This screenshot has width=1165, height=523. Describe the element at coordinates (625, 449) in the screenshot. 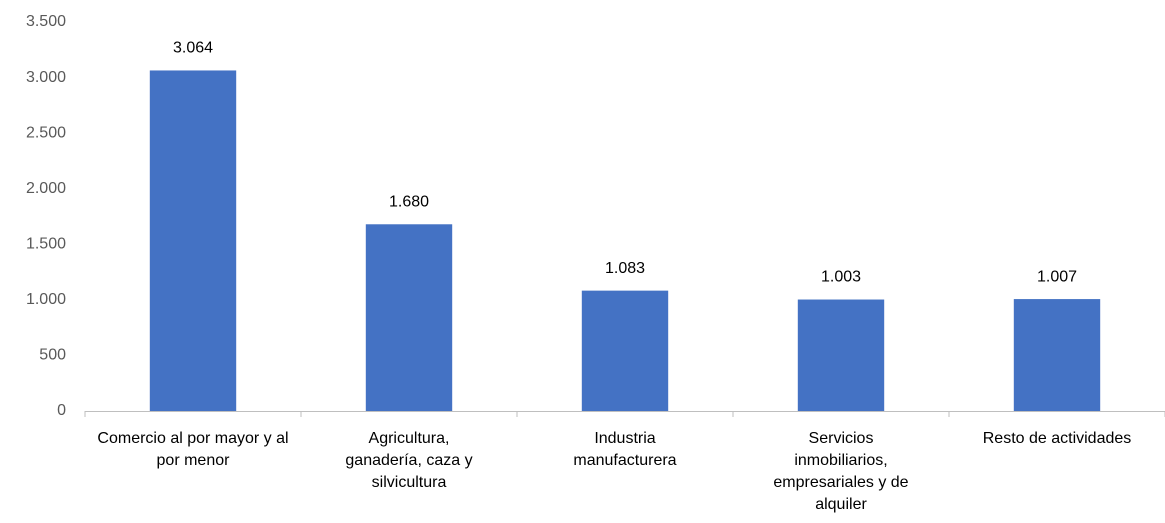

I see `x-tick-label: Industria manufacturera` at that location.